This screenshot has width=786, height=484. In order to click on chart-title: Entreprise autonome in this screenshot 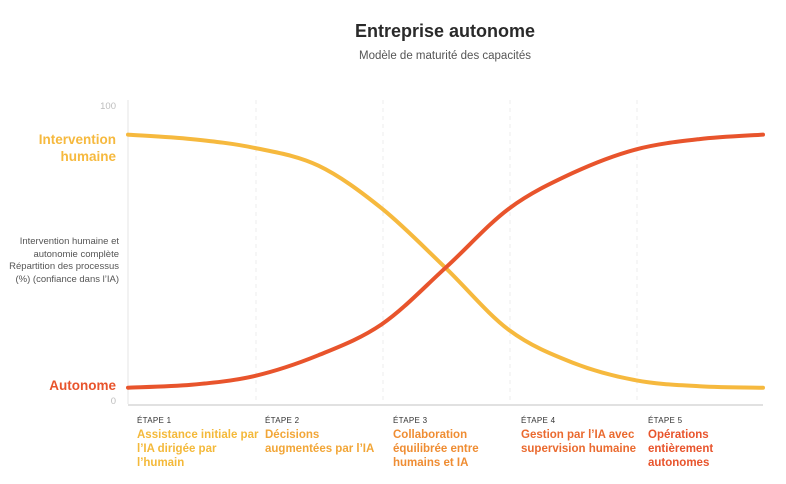, I will do `click(445, 31)`.